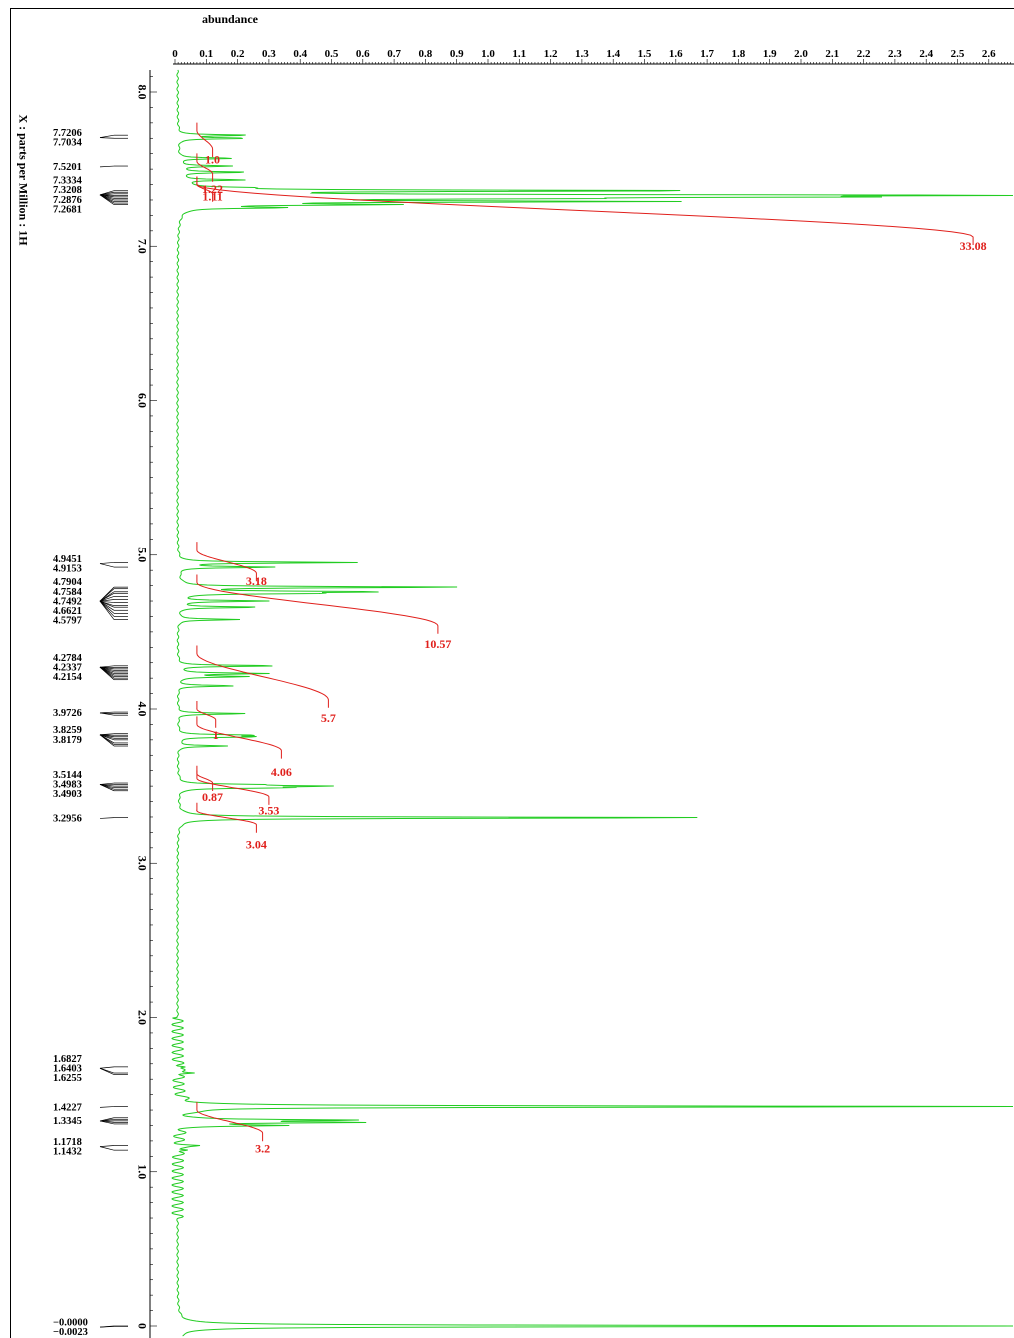 This screenshot has width=1014, height=1338. Describe the element at coordinates (67, 794) in the screenshot. I see `peak-shift-label: 3.4903` at that location.